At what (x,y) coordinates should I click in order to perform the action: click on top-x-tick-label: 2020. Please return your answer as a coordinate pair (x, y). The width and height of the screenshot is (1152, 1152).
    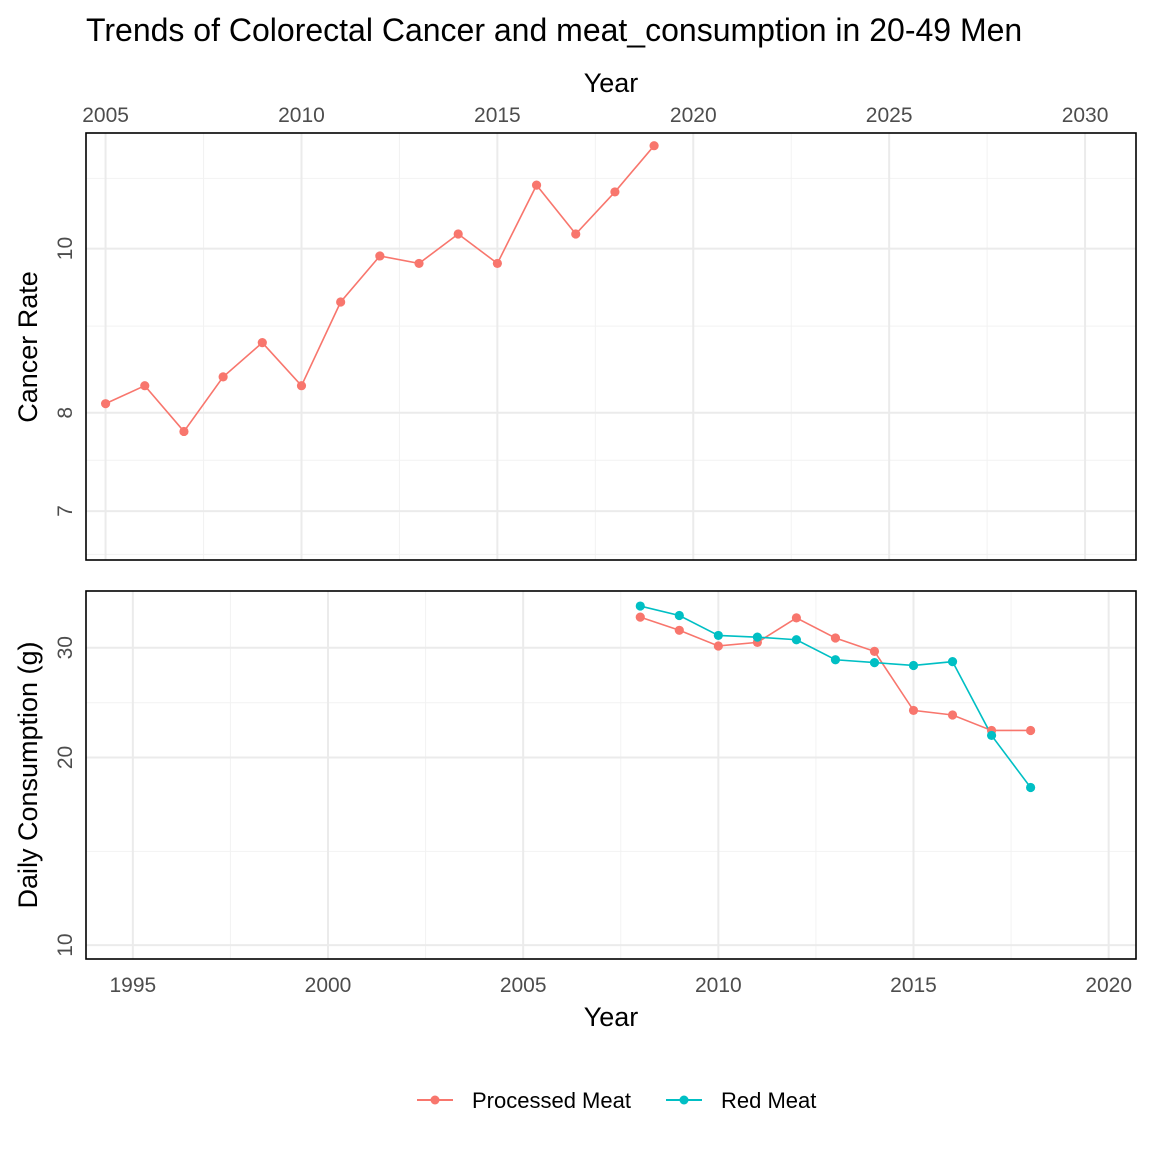
    Looking at the image, I should click on (693, 115).